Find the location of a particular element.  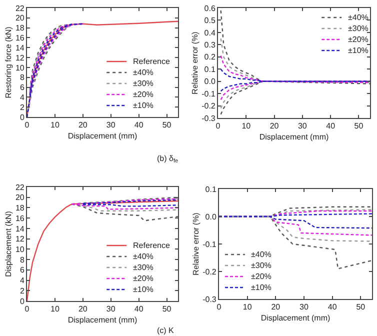

text: (b) δ$_{fe}$ is located at coordinates (167, 159).